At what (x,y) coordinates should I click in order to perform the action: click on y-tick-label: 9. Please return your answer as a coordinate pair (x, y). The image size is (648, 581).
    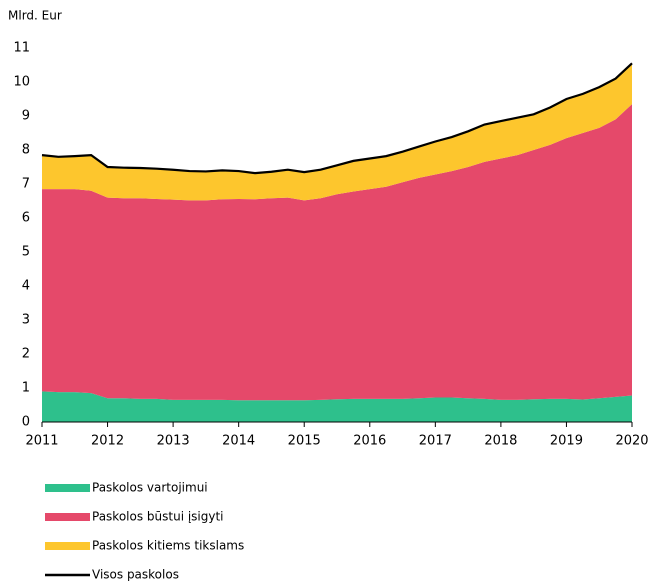
    Looking at the image, I should click on (26, 116).